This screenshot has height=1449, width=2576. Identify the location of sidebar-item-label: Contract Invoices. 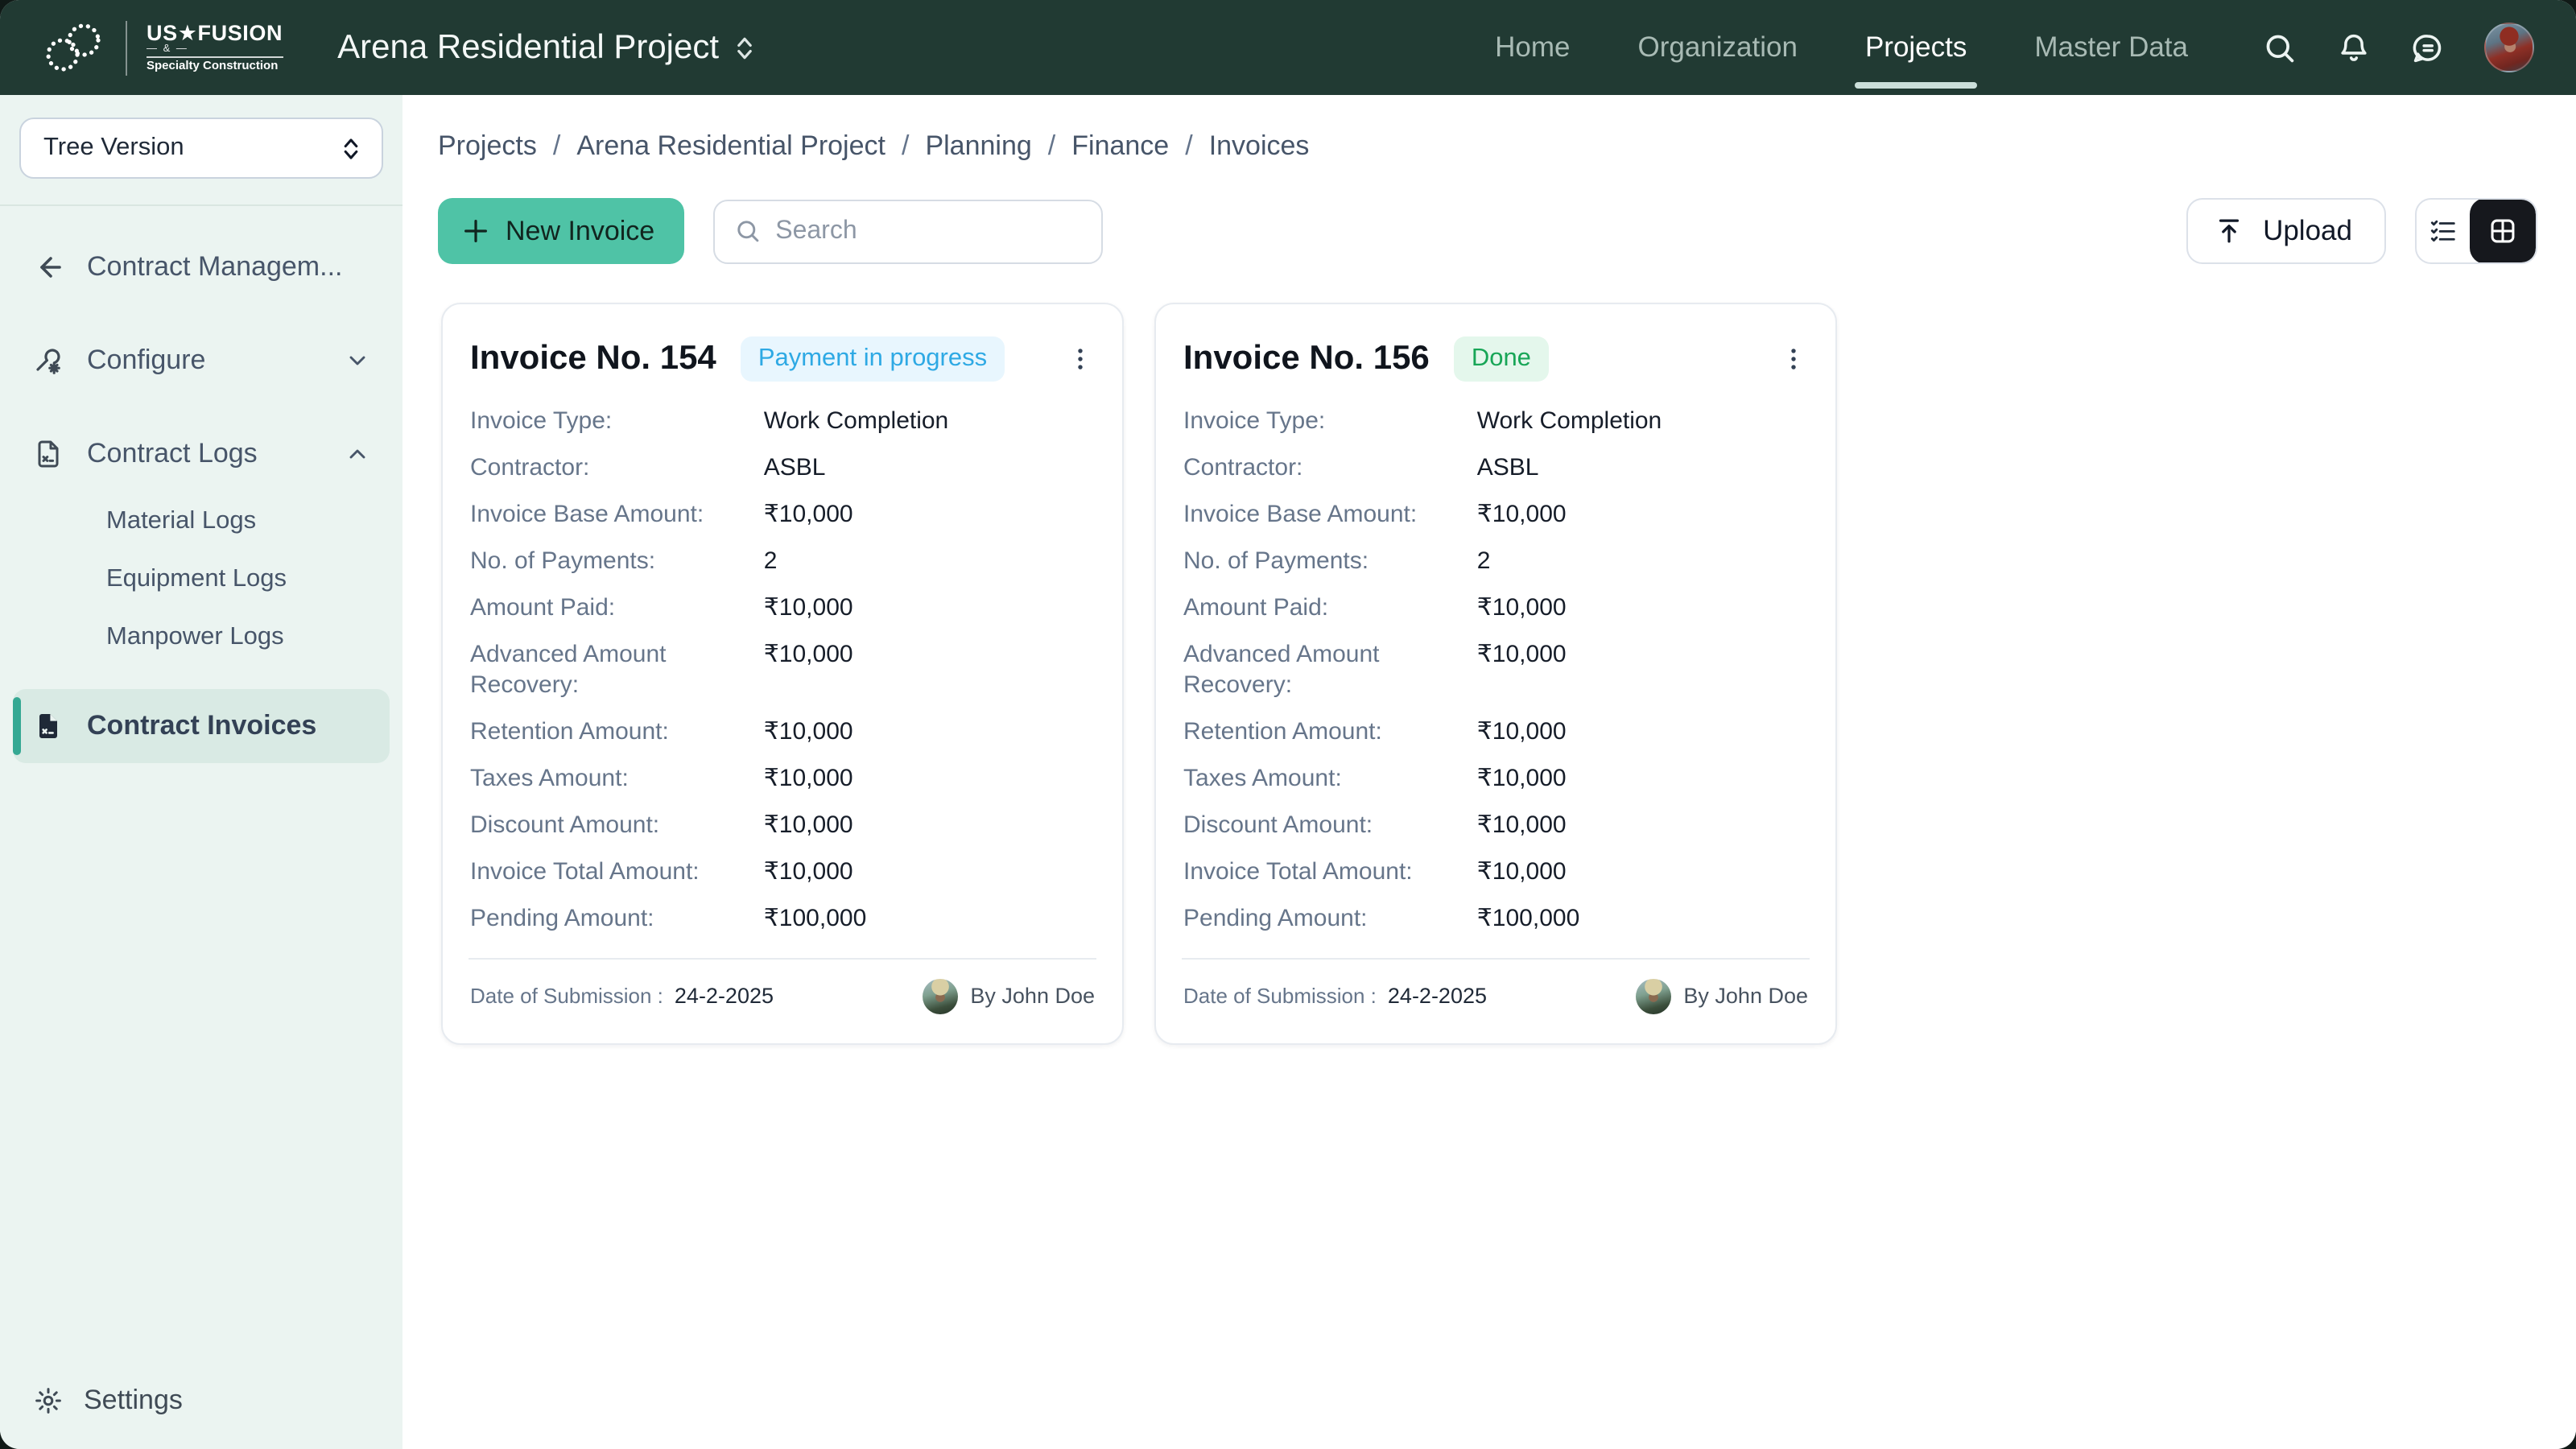
(202, 725).